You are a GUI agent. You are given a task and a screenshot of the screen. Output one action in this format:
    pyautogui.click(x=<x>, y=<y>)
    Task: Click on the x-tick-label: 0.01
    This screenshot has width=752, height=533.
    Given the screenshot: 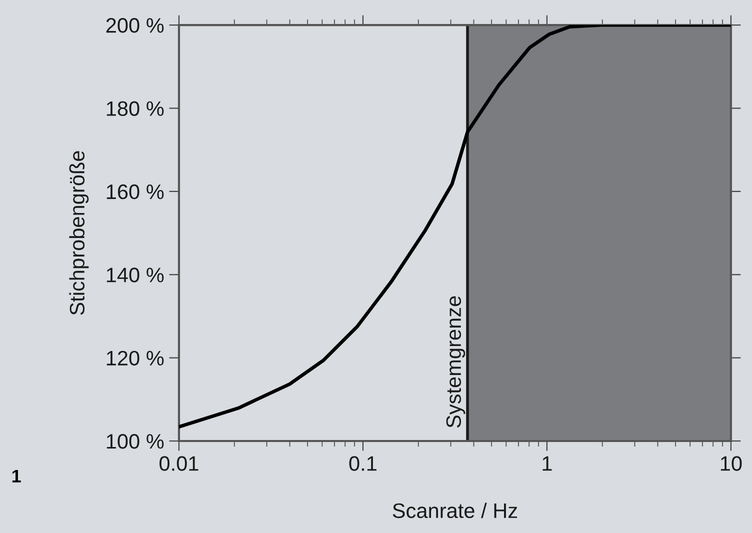 What is the action you would take?
    pyautogui.click(x=179, y=463)
    